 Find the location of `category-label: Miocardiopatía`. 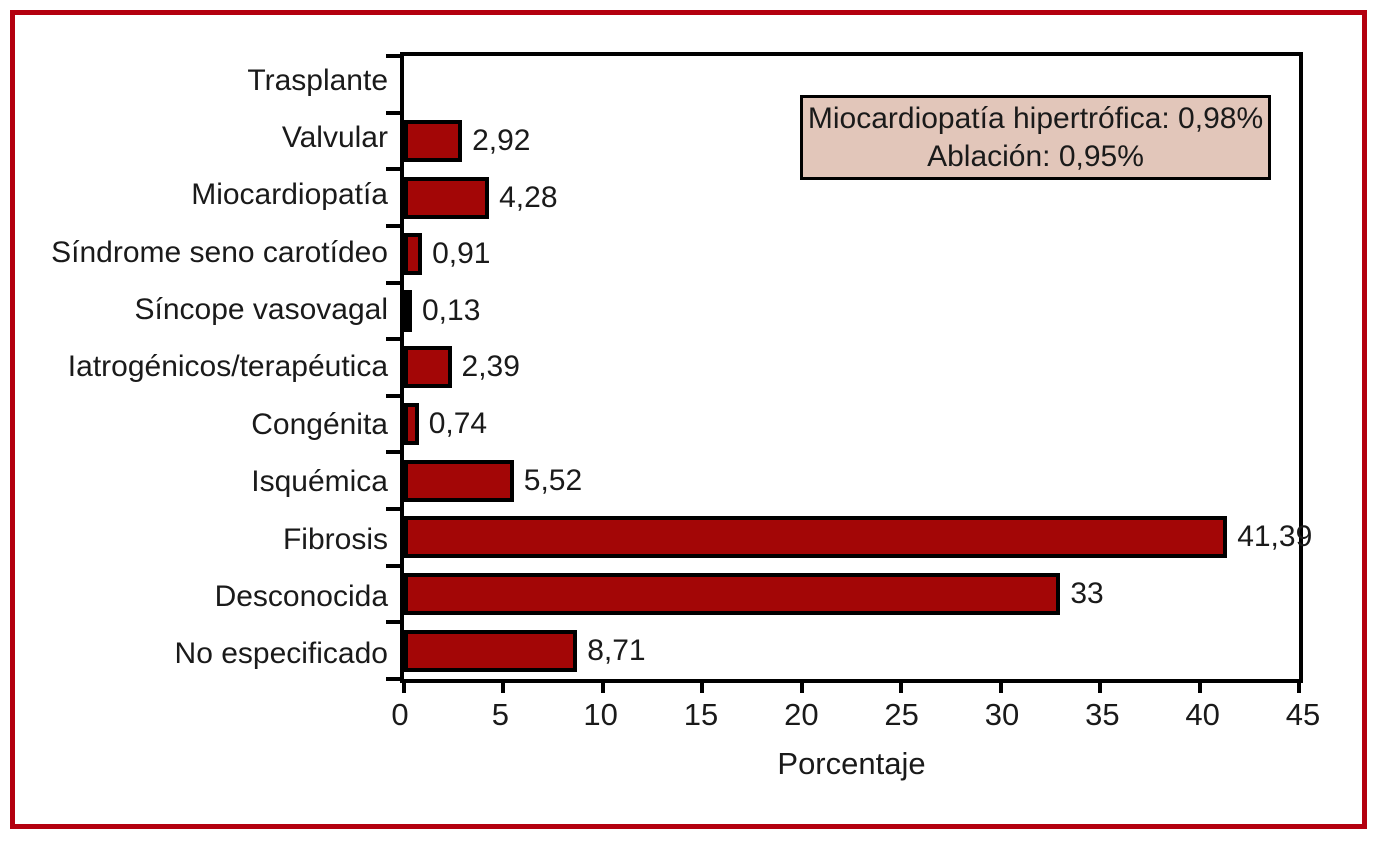

category-label: Miocardiopatía is located at coordinates (289, 195).